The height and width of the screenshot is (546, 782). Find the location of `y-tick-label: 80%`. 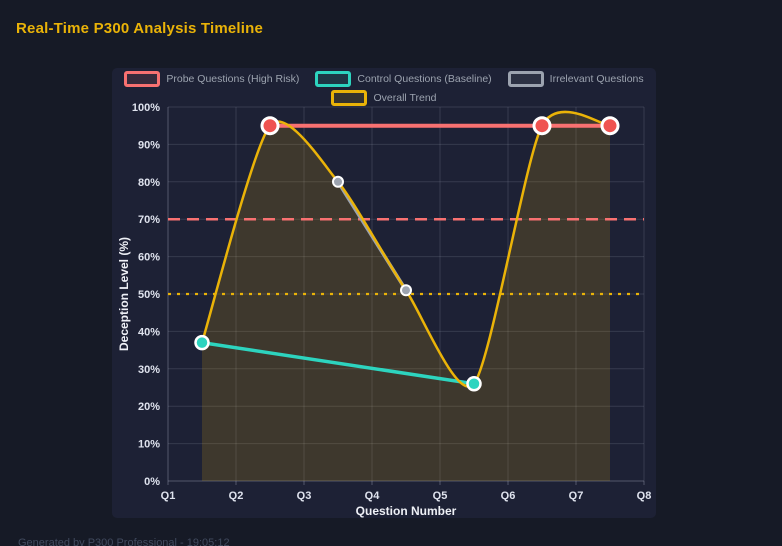

y-tick-label: 80% is located at coordinates (149, 183).